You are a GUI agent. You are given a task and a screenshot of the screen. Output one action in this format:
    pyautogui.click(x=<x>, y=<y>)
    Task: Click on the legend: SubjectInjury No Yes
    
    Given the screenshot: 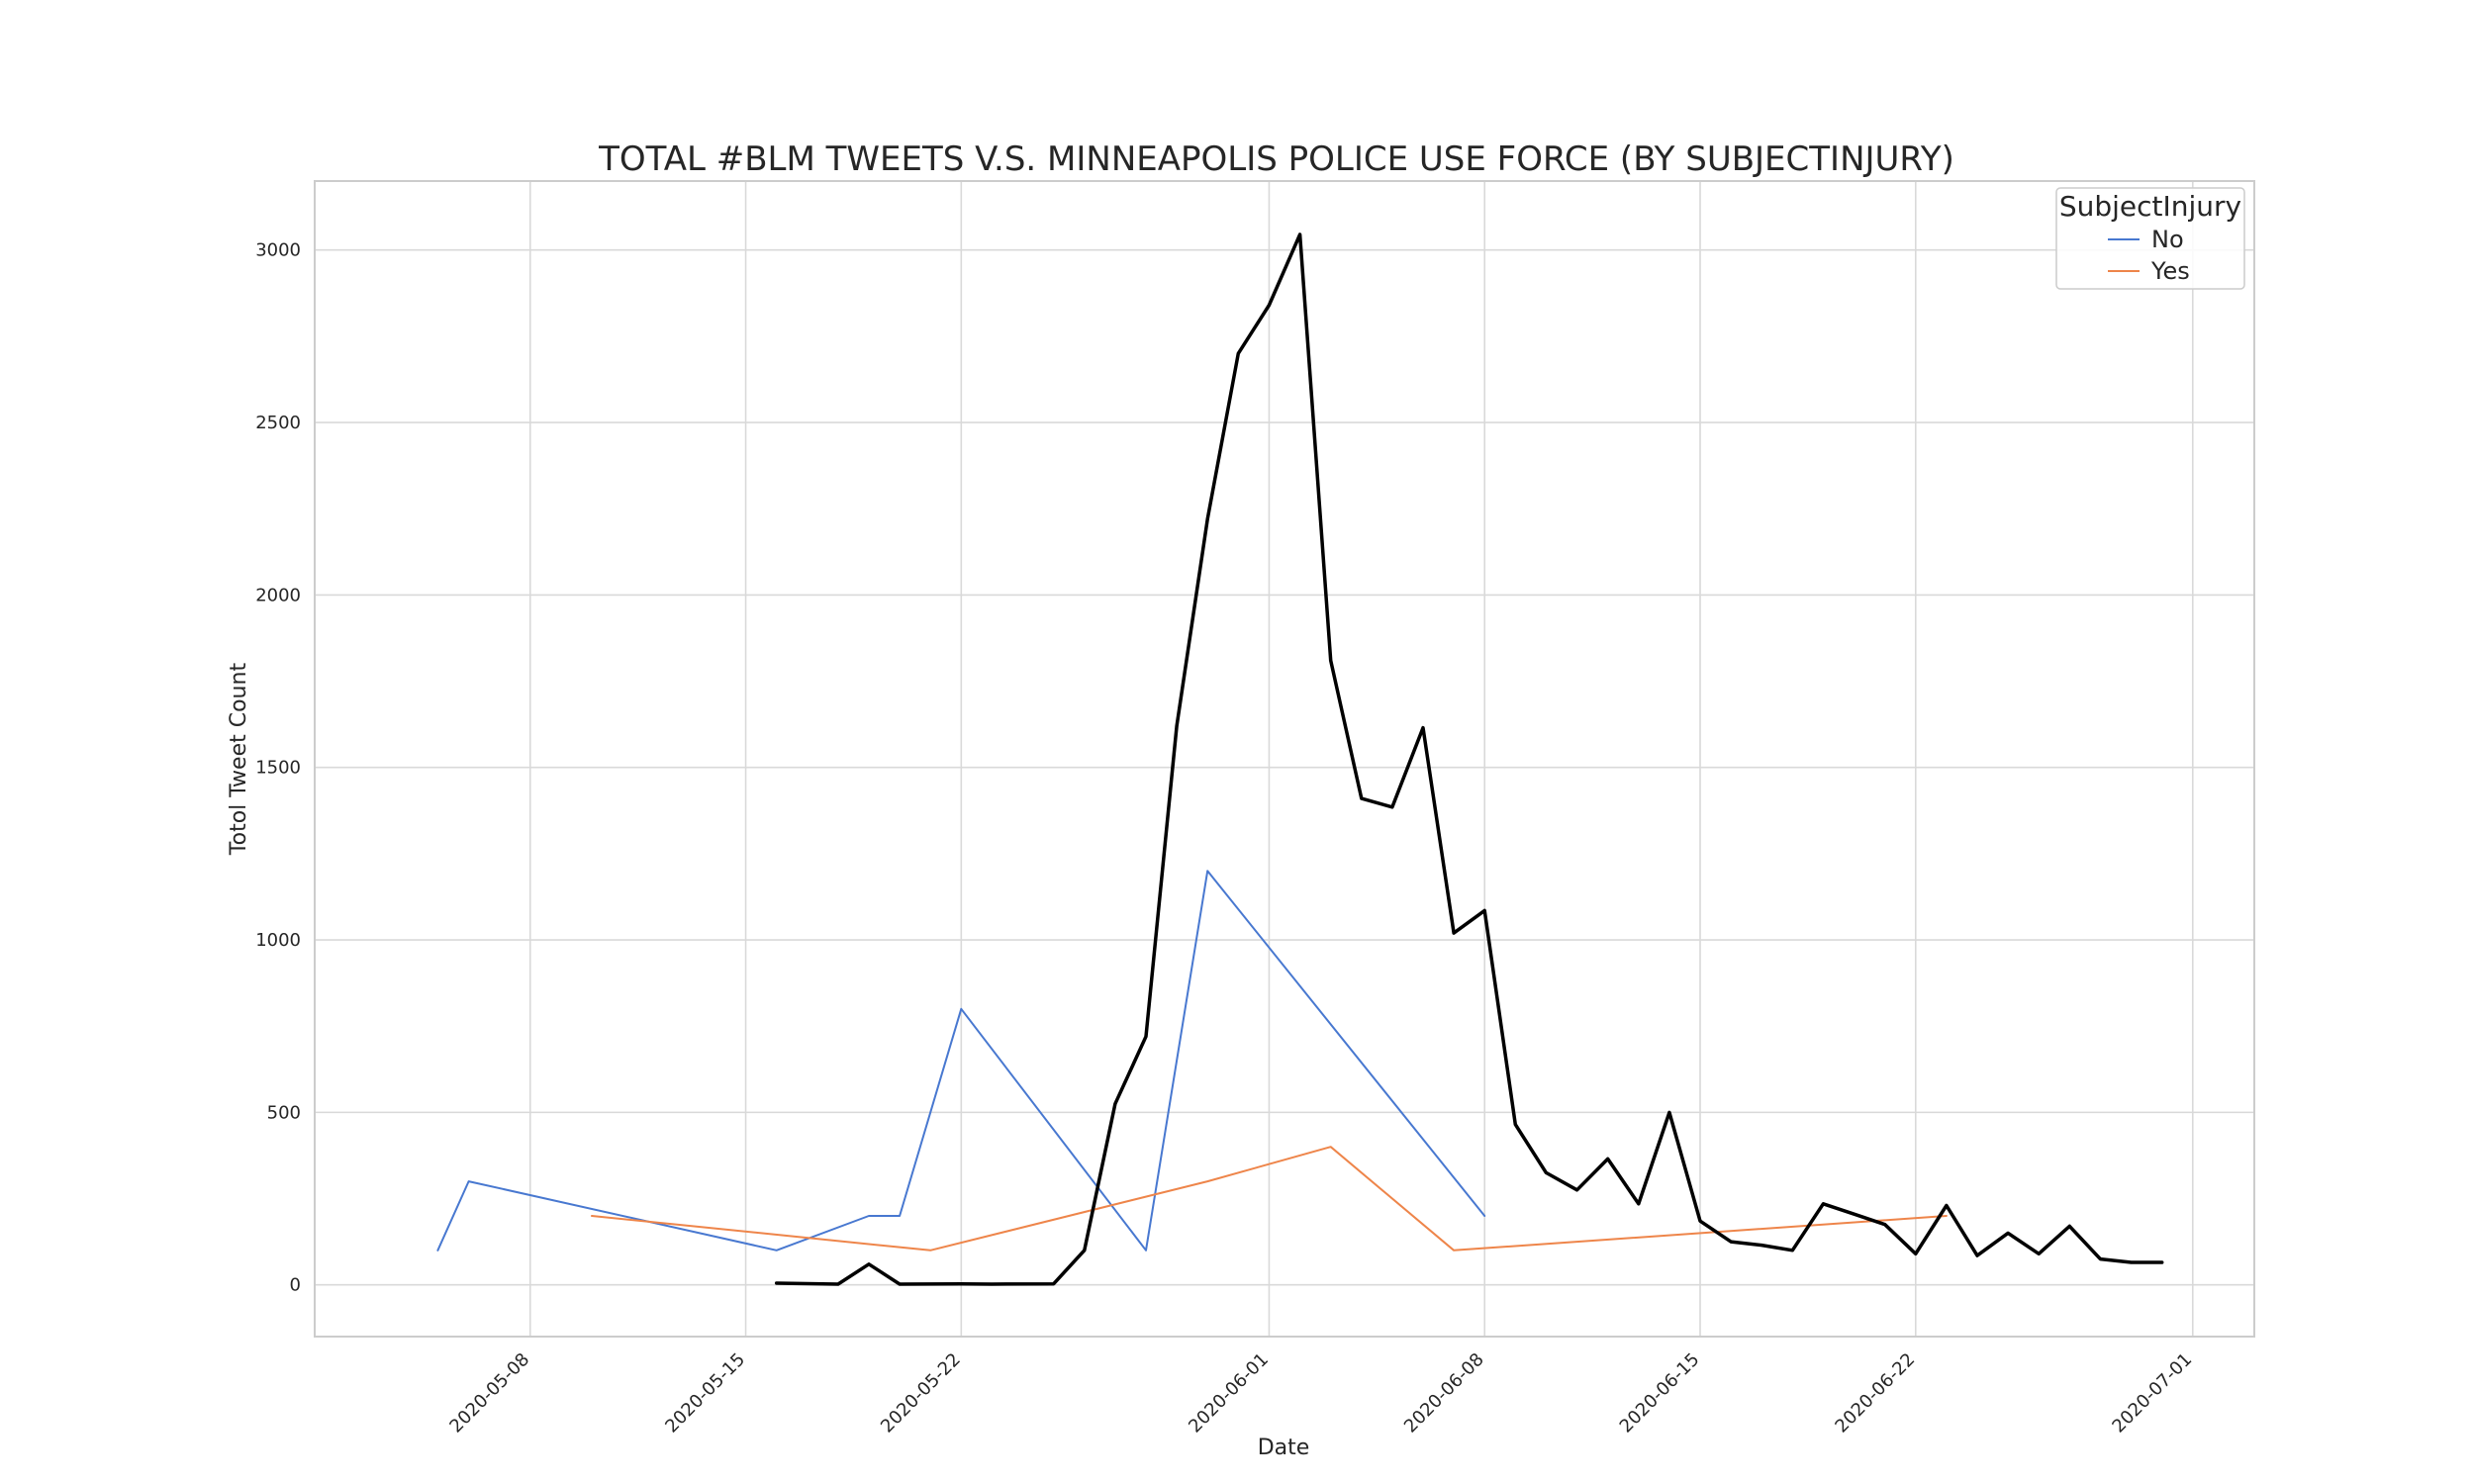 What is the action you would take?
    pyautogui.click(x=2150, y=238)
    